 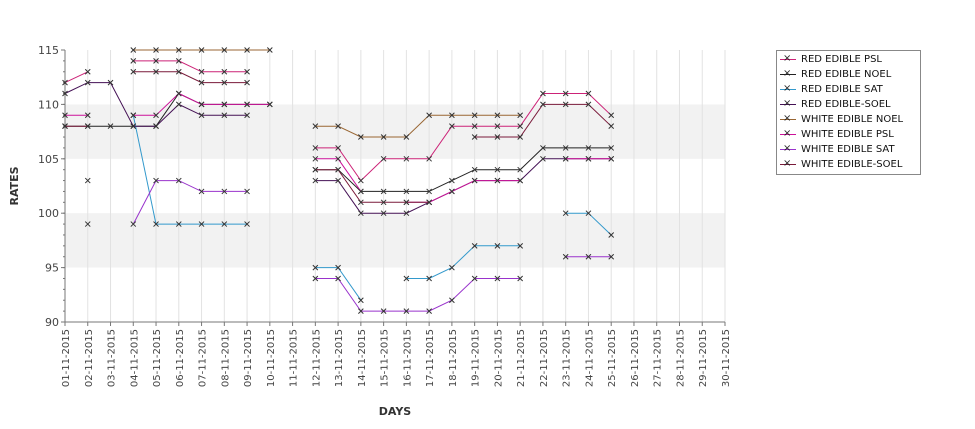 I want to click on x-tick-label: 14-11-2015, so click(x=362, y=358).